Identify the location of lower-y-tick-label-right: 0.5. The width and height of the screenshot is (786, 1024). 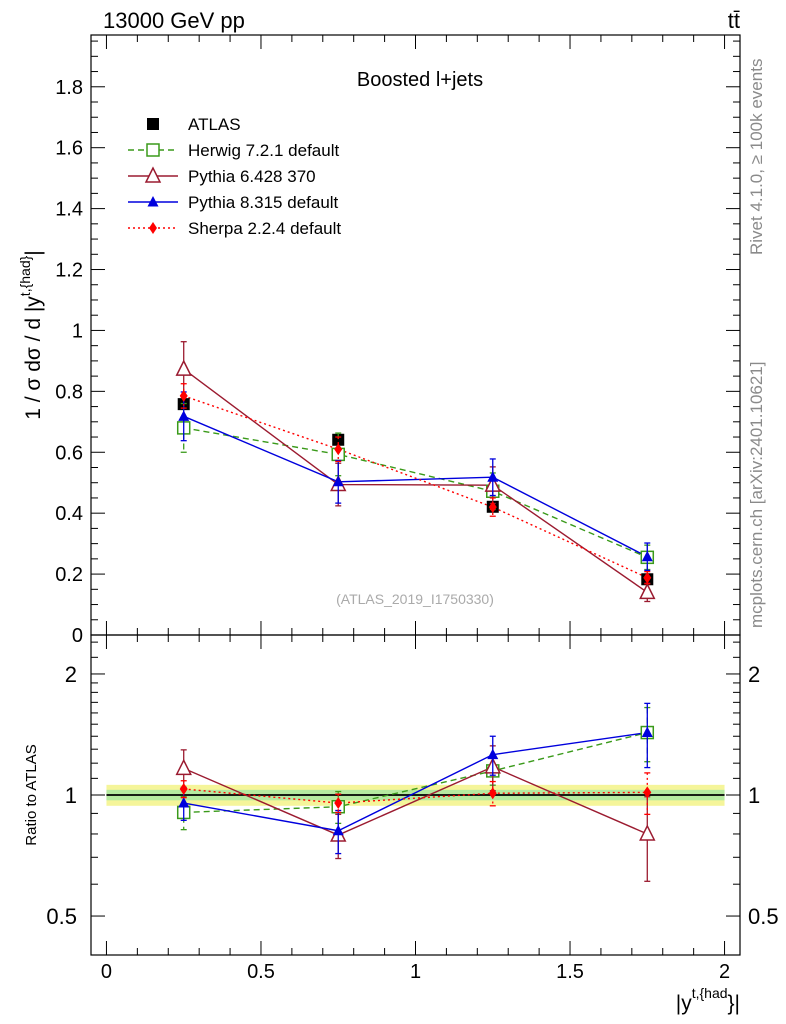
(763, 916).